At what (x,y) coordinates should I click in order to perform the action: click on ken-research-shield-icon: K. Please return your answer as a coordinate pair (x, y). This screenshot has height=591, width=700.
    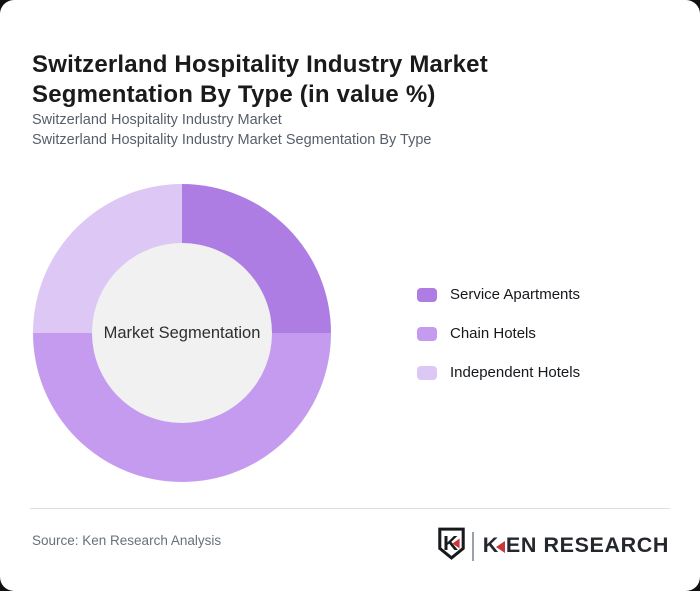
    Looking at the image, I should click on (451, 546).